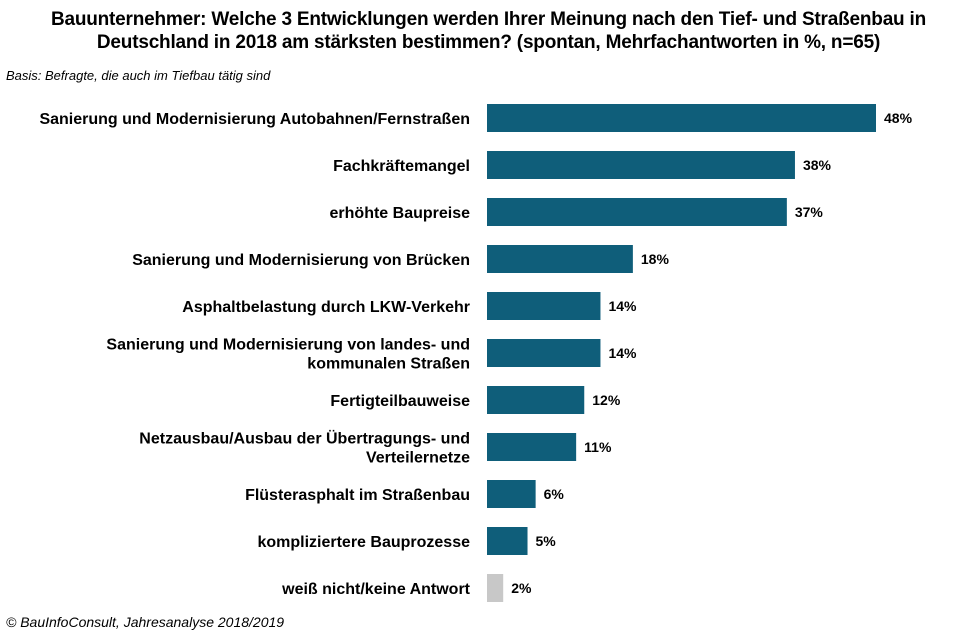 The image size is (977, 638). Describe the element at coordinates (606, 400) in the screenshot. I see `value-label-6: 12%` at that location.